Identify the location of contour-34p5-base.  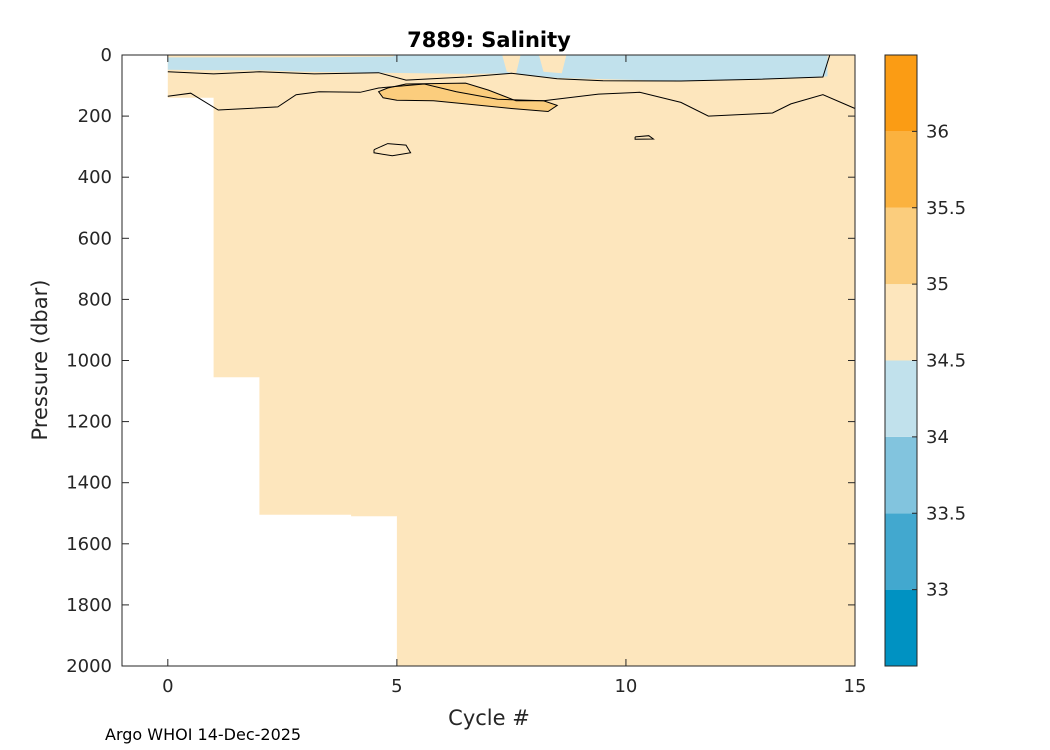
(511, 100).